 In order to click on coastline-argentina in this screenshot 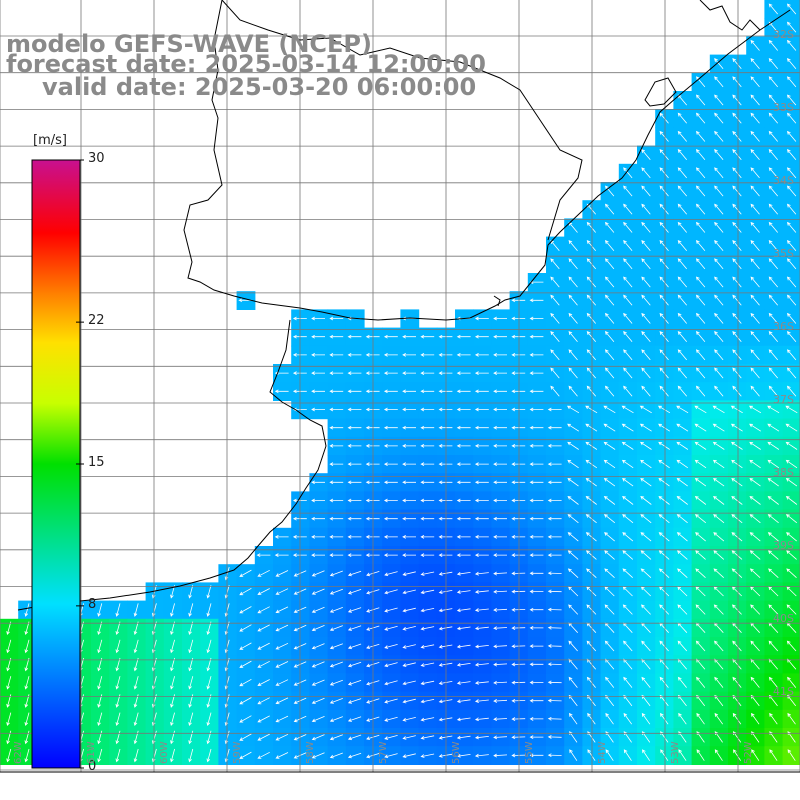, I will do `click(172, 465)`.